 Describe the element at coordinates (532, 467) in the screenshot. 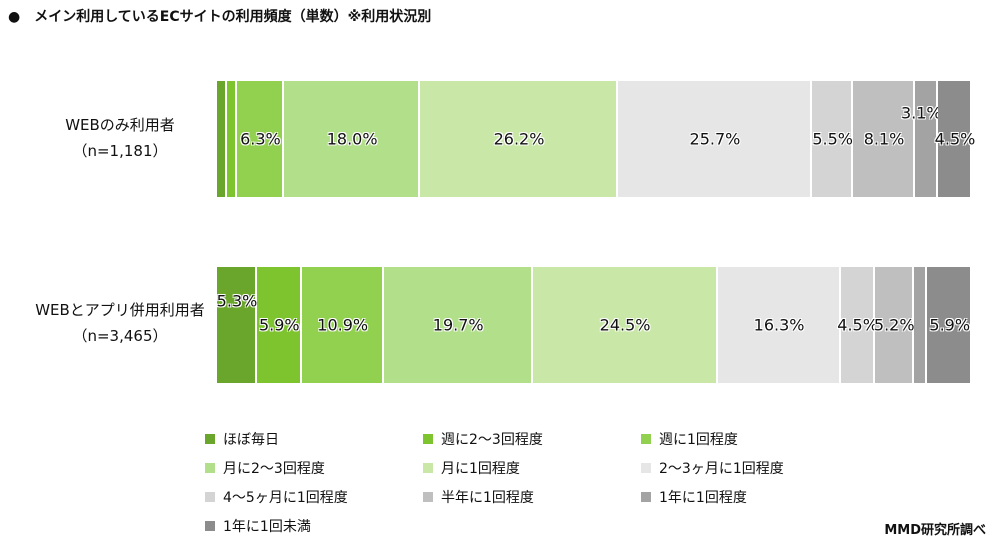

I see `legend-item: 月に1回程度` at that location.